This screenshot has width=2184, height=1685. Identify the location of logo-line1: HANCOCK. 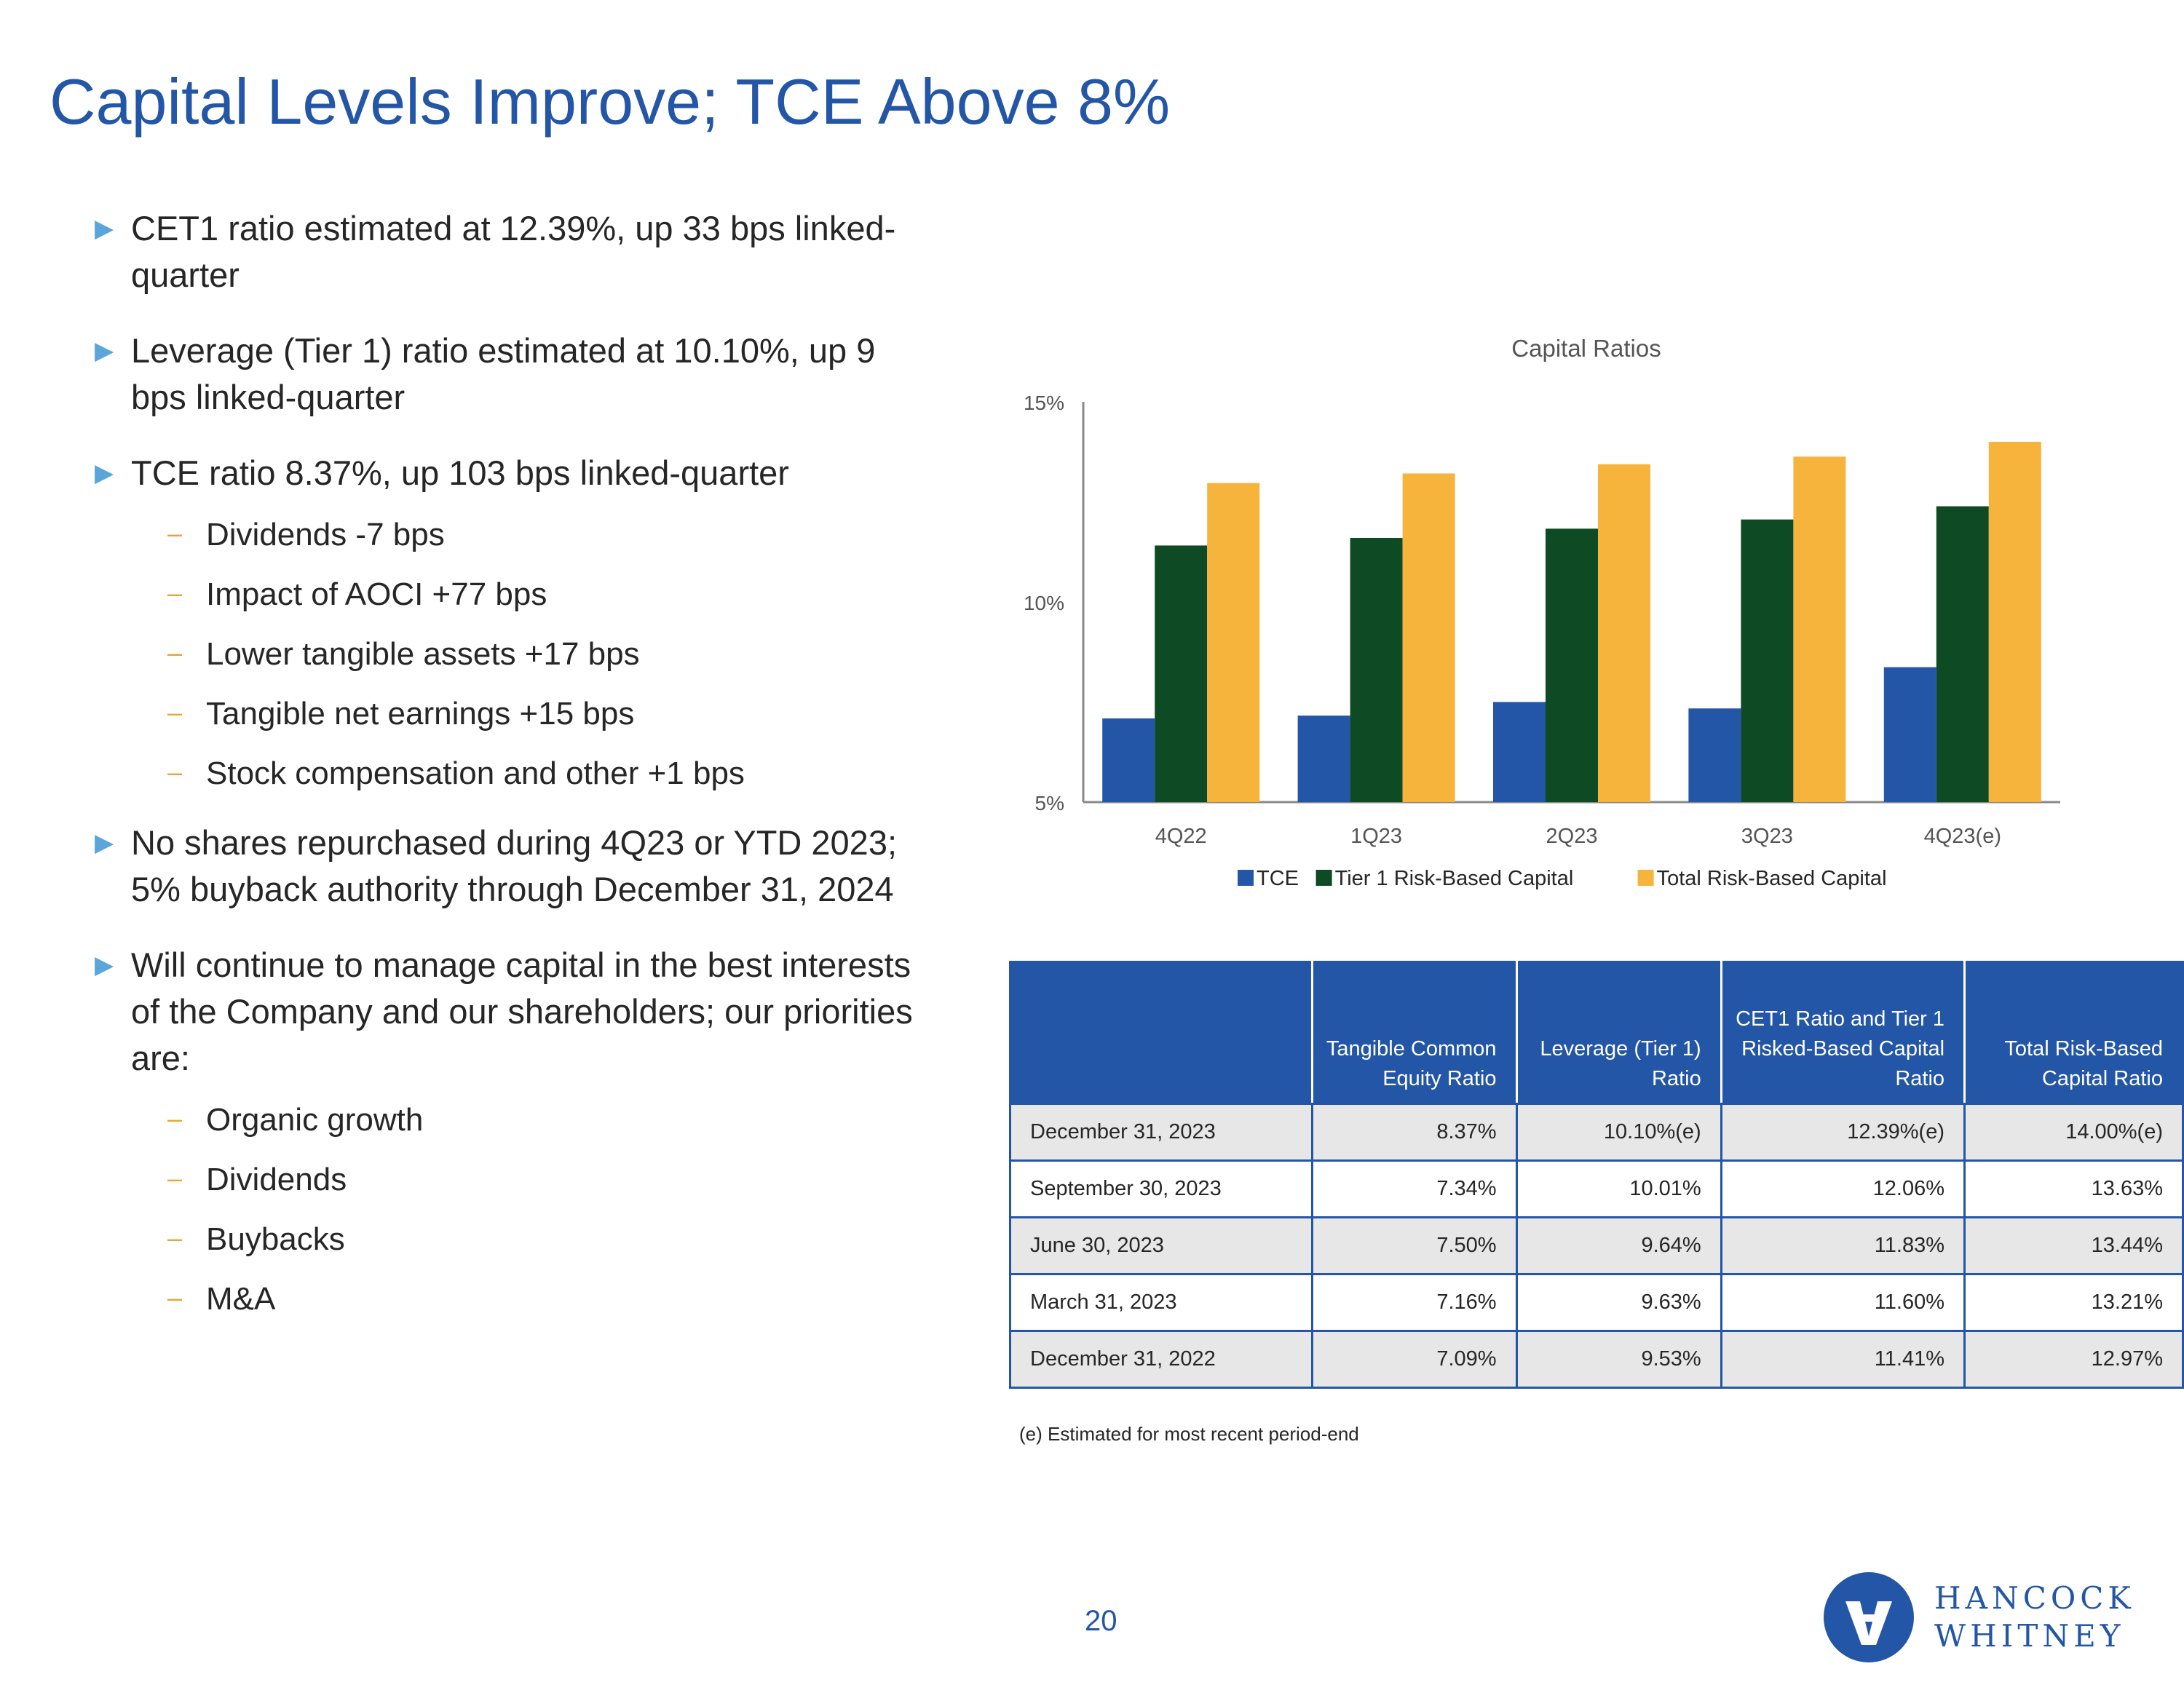
(2034, 1598).